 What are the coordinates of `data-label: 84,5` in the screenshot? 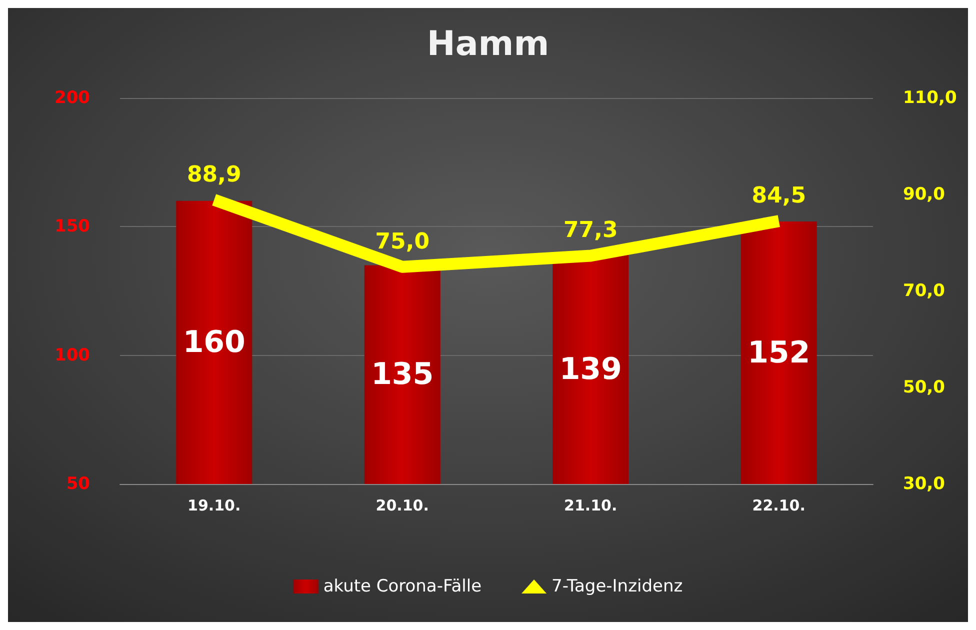 It's located at (779, 195).